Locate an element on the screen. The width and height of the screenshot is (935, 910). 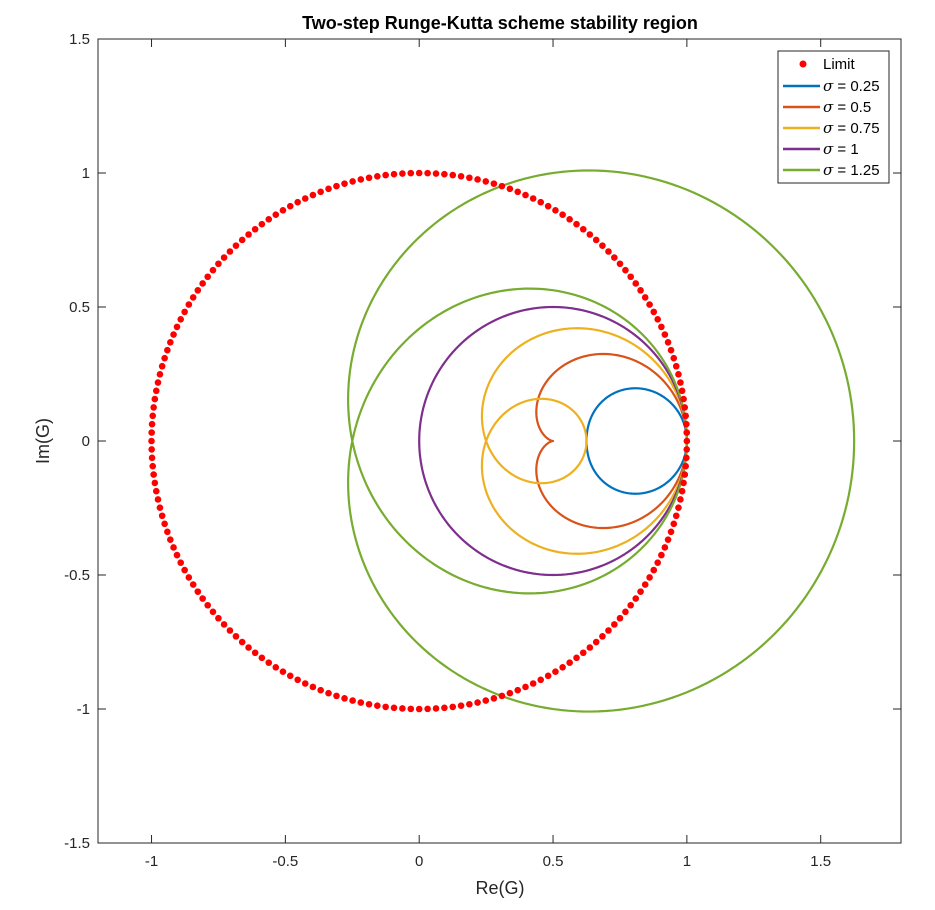
legend-marker-limit is located at coordinates (803, 64).